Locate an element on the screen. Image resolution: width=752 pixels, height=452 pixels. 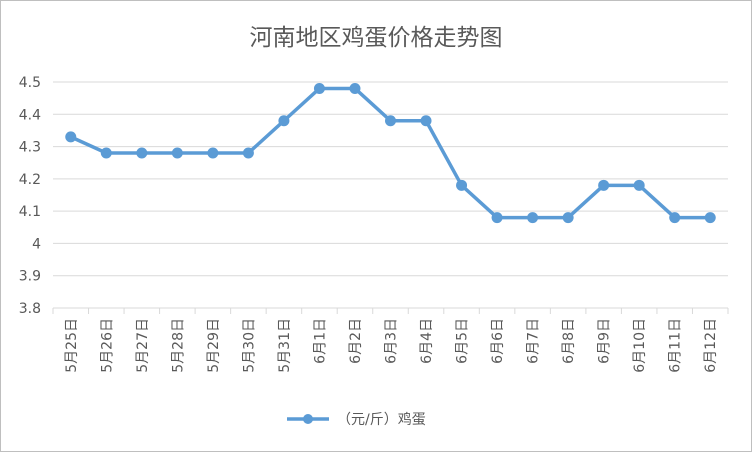
y-axis-ticks: 3.8 3.9 4 4.1 4.2 4.3 4.4 4.5 is located at coordinates (30, 196).